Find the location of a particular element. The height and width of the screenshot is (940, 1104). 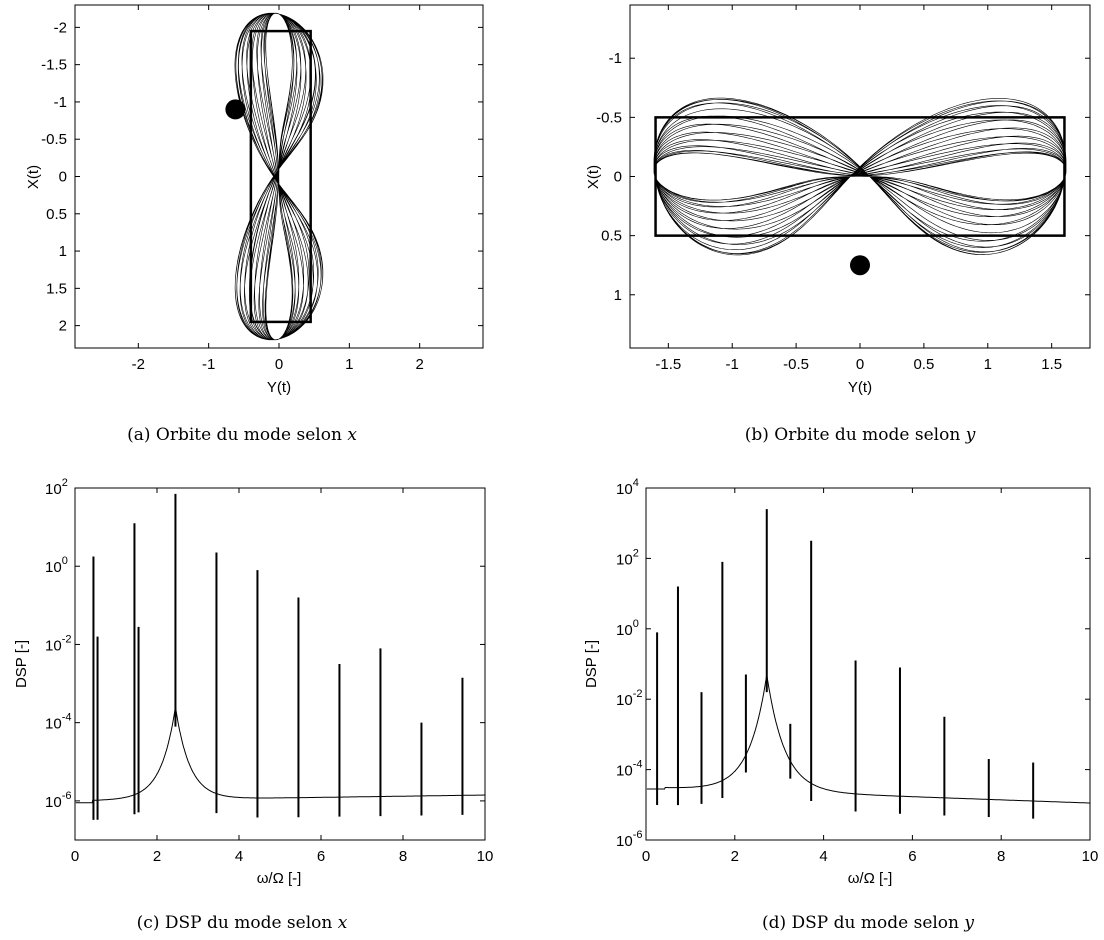

panel-d-ytick-label: 10⁻² is located at coordinates (629, 698).